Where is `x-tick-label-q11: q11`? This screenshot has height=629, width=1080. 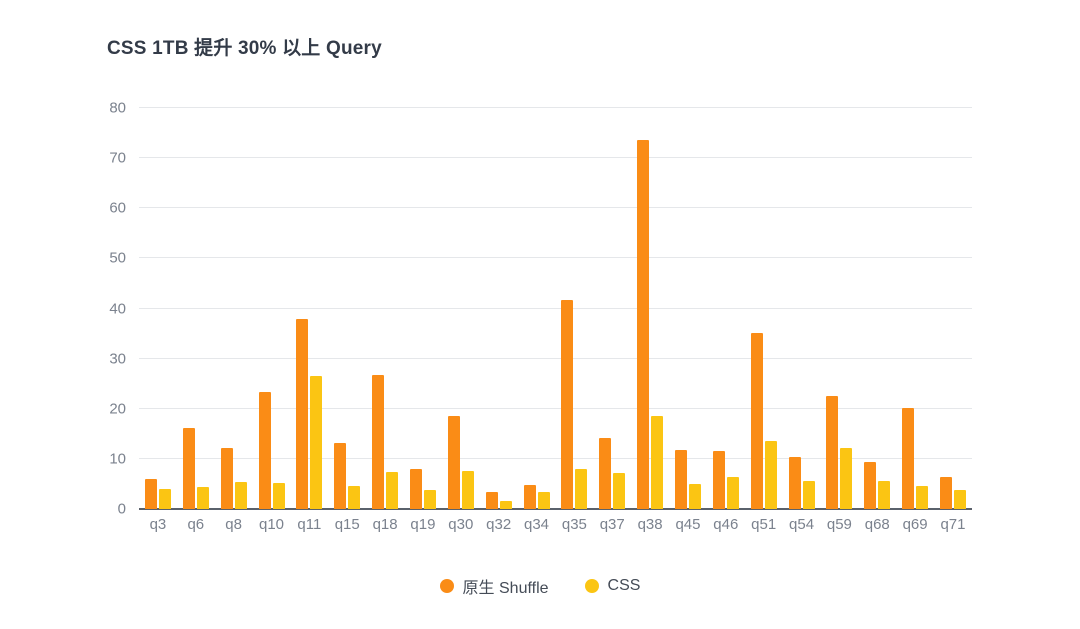 x-tick-label-q11: q11 is located at coordinates (309, 524).